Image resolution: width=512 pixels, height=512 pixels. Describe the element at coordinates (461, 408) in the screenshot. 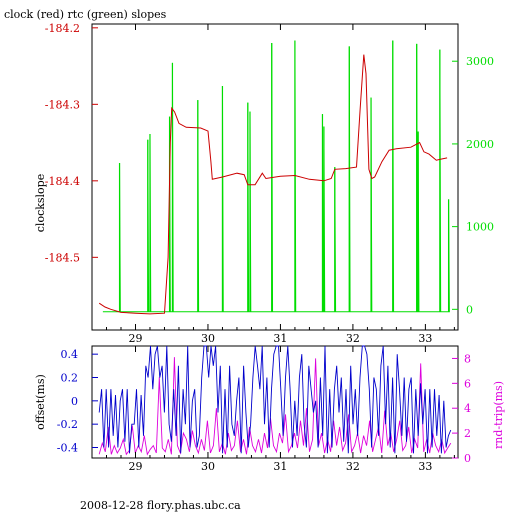

I see `roundtrip-axis: 8 6 4 2 0` at that location.